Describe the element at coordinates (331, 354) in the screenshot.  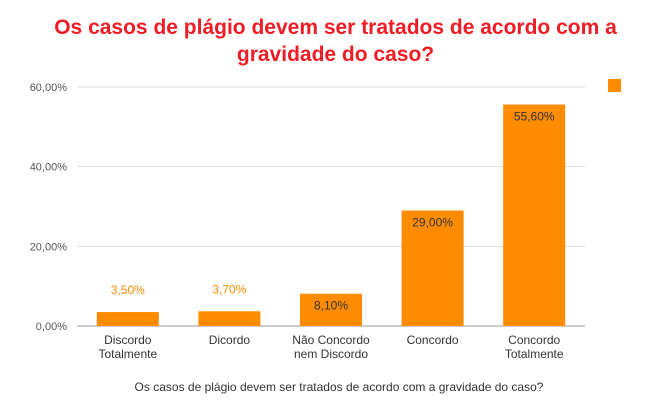
I see `category-label: nem Discordo` at that location.